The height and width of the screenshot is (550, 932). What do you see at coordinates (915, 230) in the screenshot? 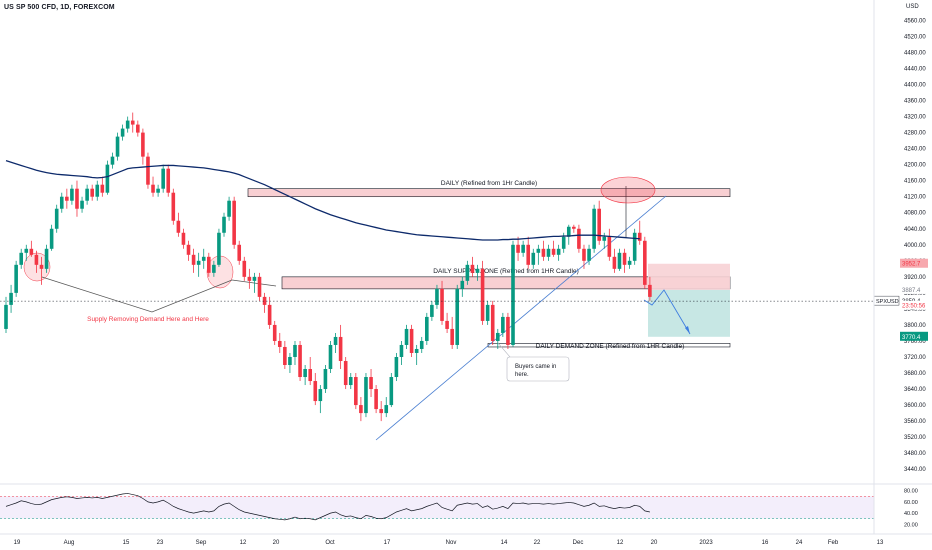
I see `y-tick-label: 4040.00` at bounding box center [915, 230].